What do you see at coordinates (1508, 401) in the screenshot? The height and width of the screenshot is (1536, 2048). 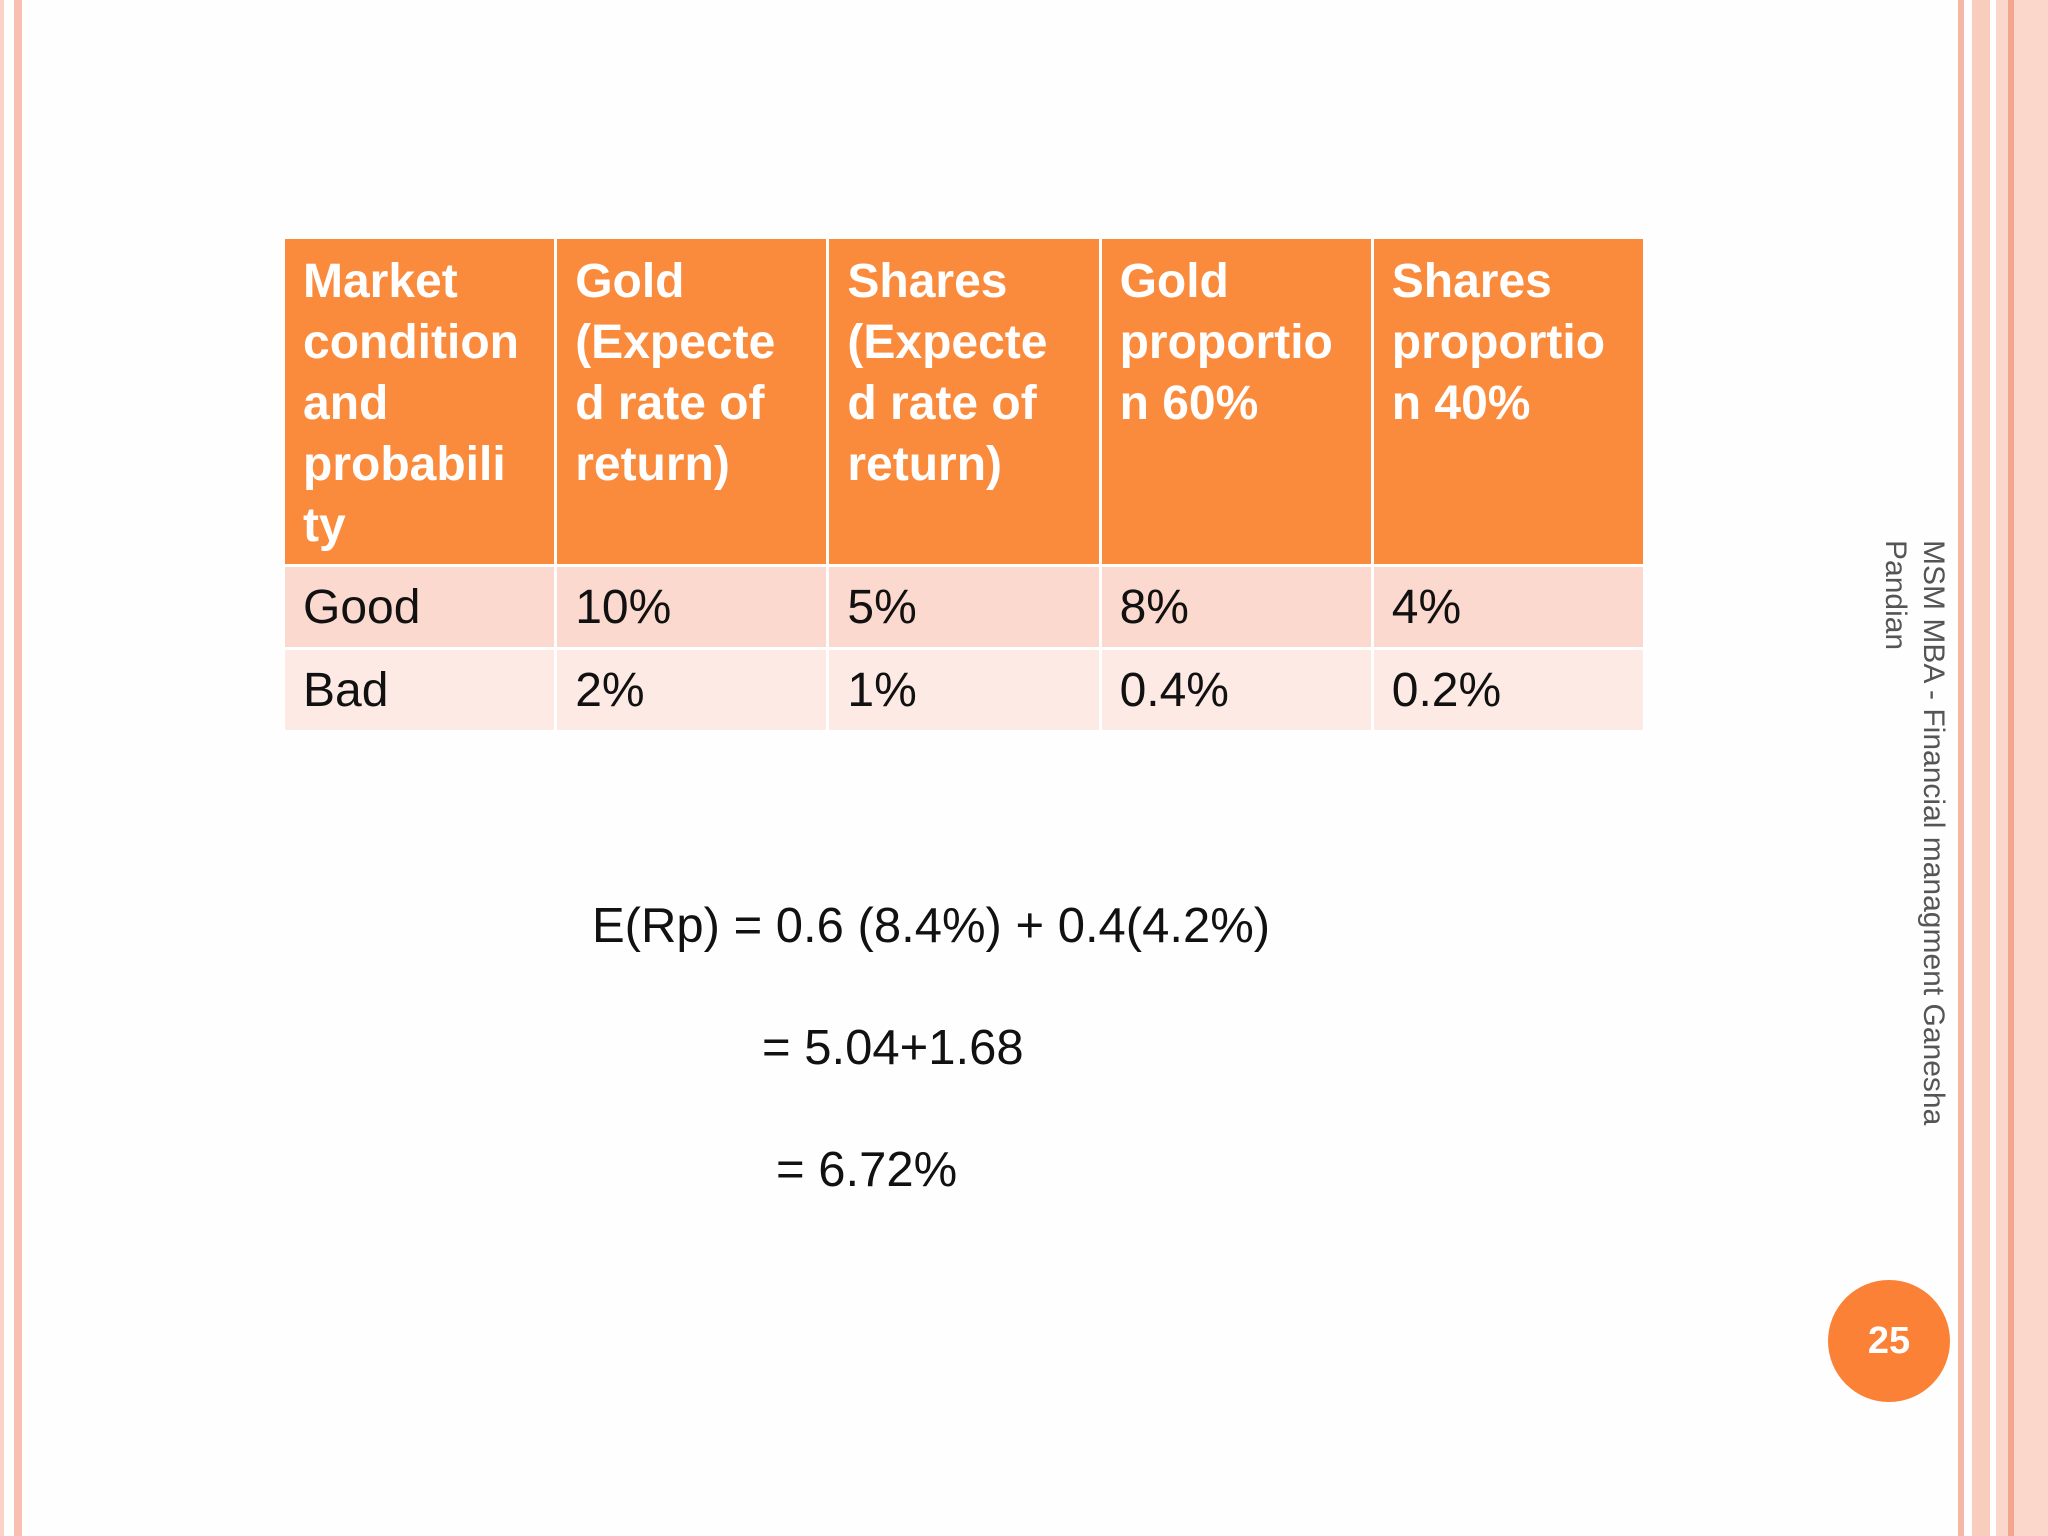 I see `header-shares-proportion: Shares proportio n 40%` at bounding box center [1508, 401].